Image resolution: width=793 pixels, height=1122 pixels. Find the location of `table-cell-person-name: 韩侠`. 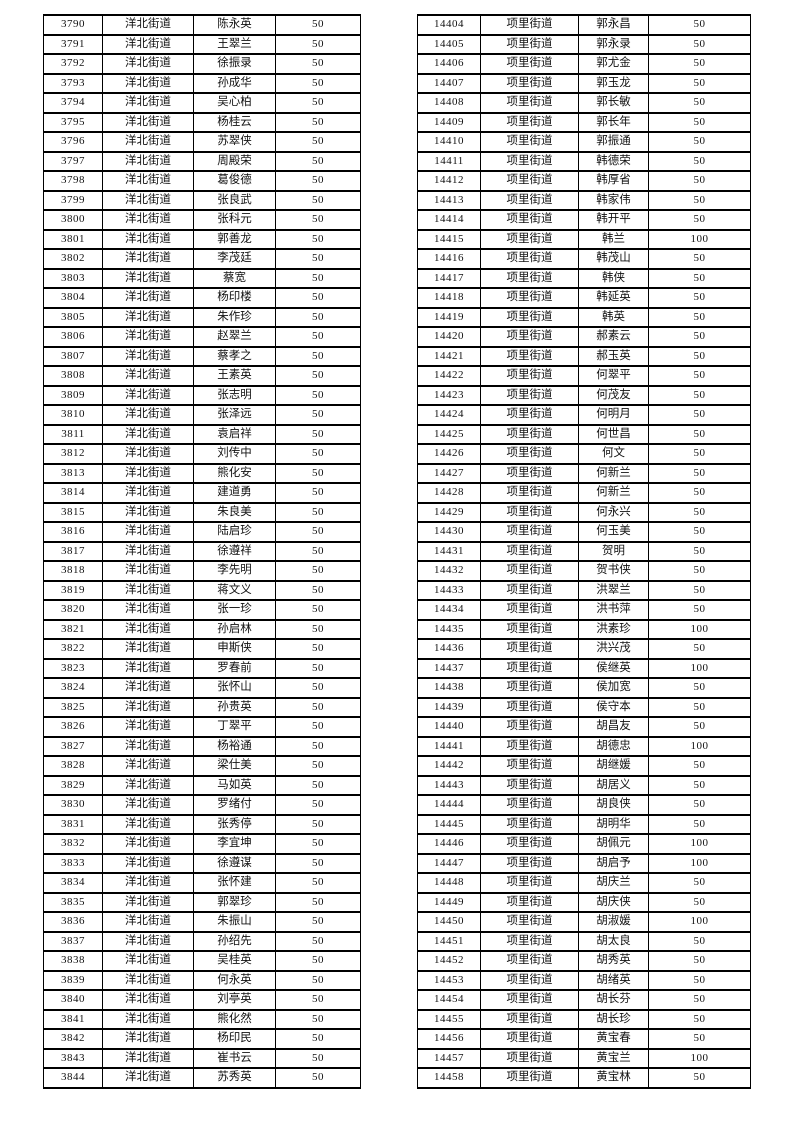

table-cell-person-name: 韩侠 is located at coordinates (613, 278).